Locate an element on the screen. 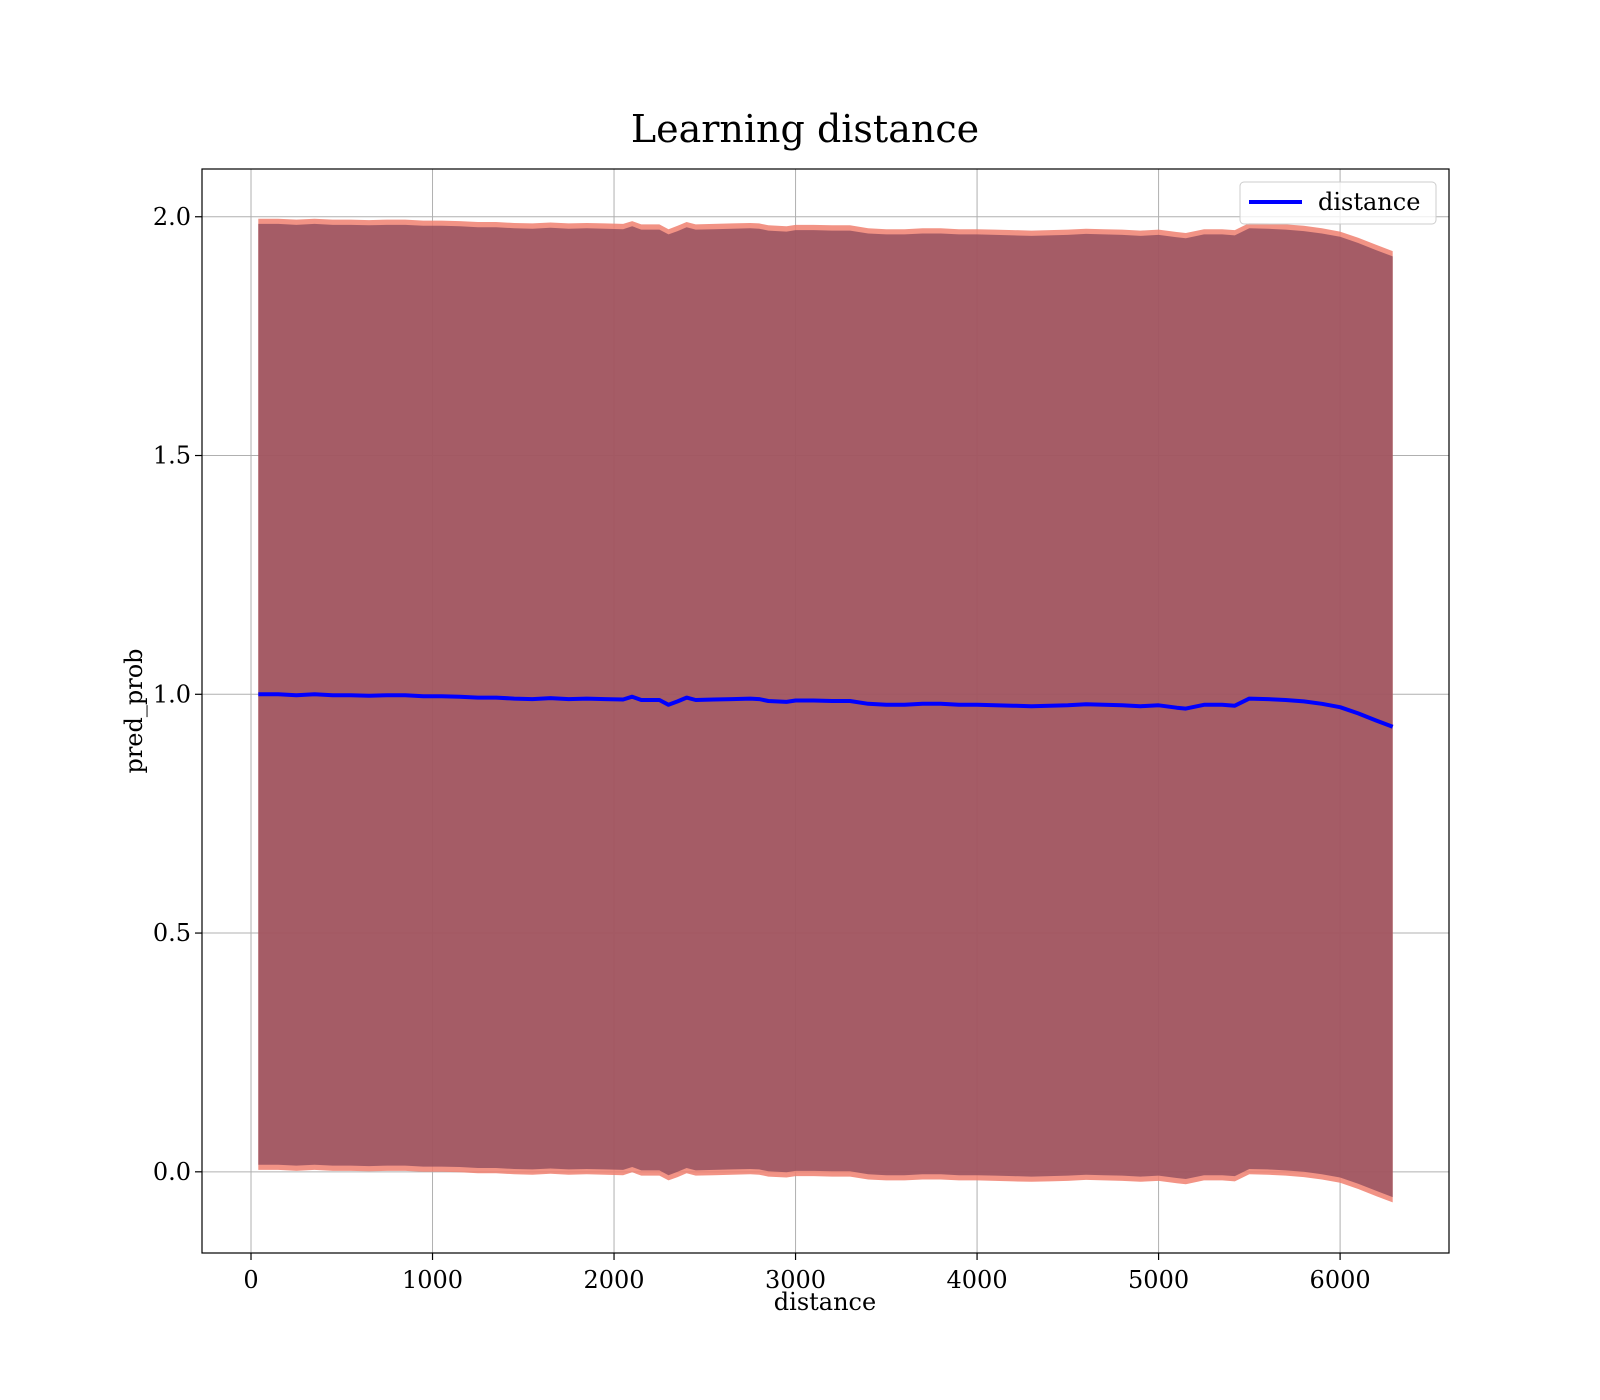  x-tick-label-6: 6000 is located at coordinates (1340, 1280).